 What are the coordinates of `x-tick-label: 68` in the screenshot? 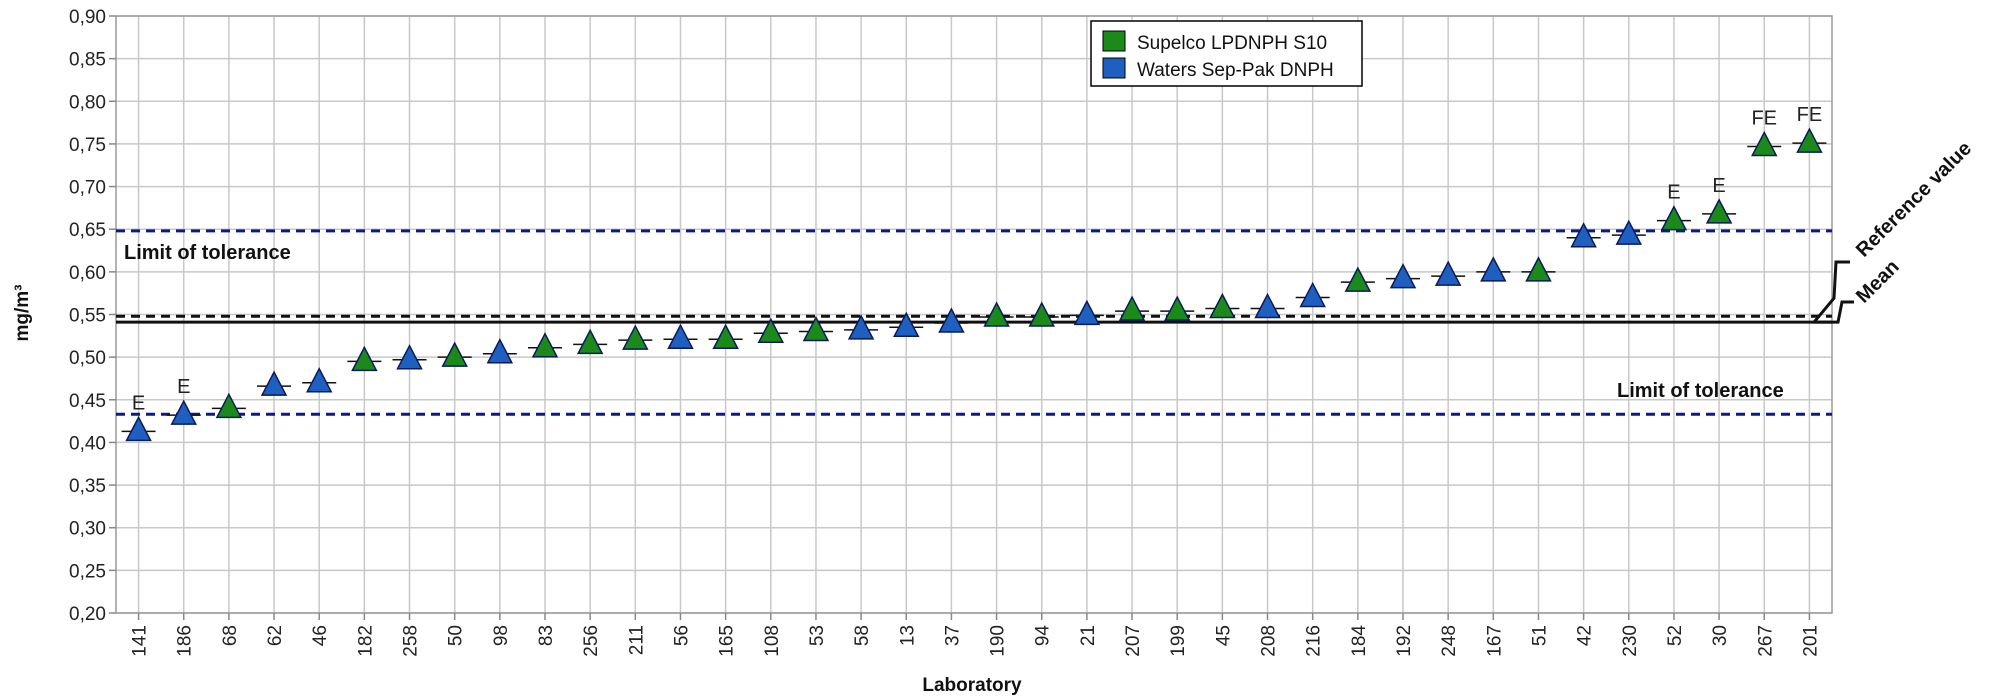 It's located at (230, 635).